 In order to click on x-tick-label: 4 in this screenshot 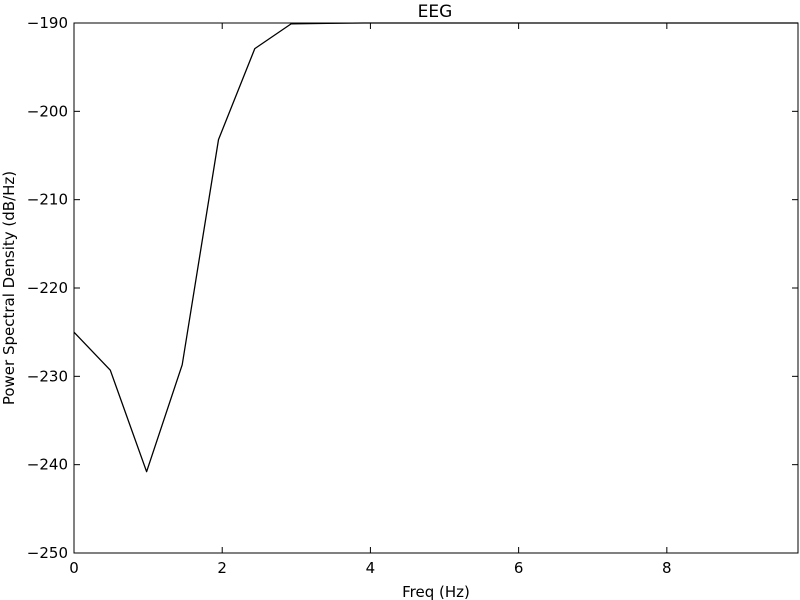, I will do `click(371, 568)`.